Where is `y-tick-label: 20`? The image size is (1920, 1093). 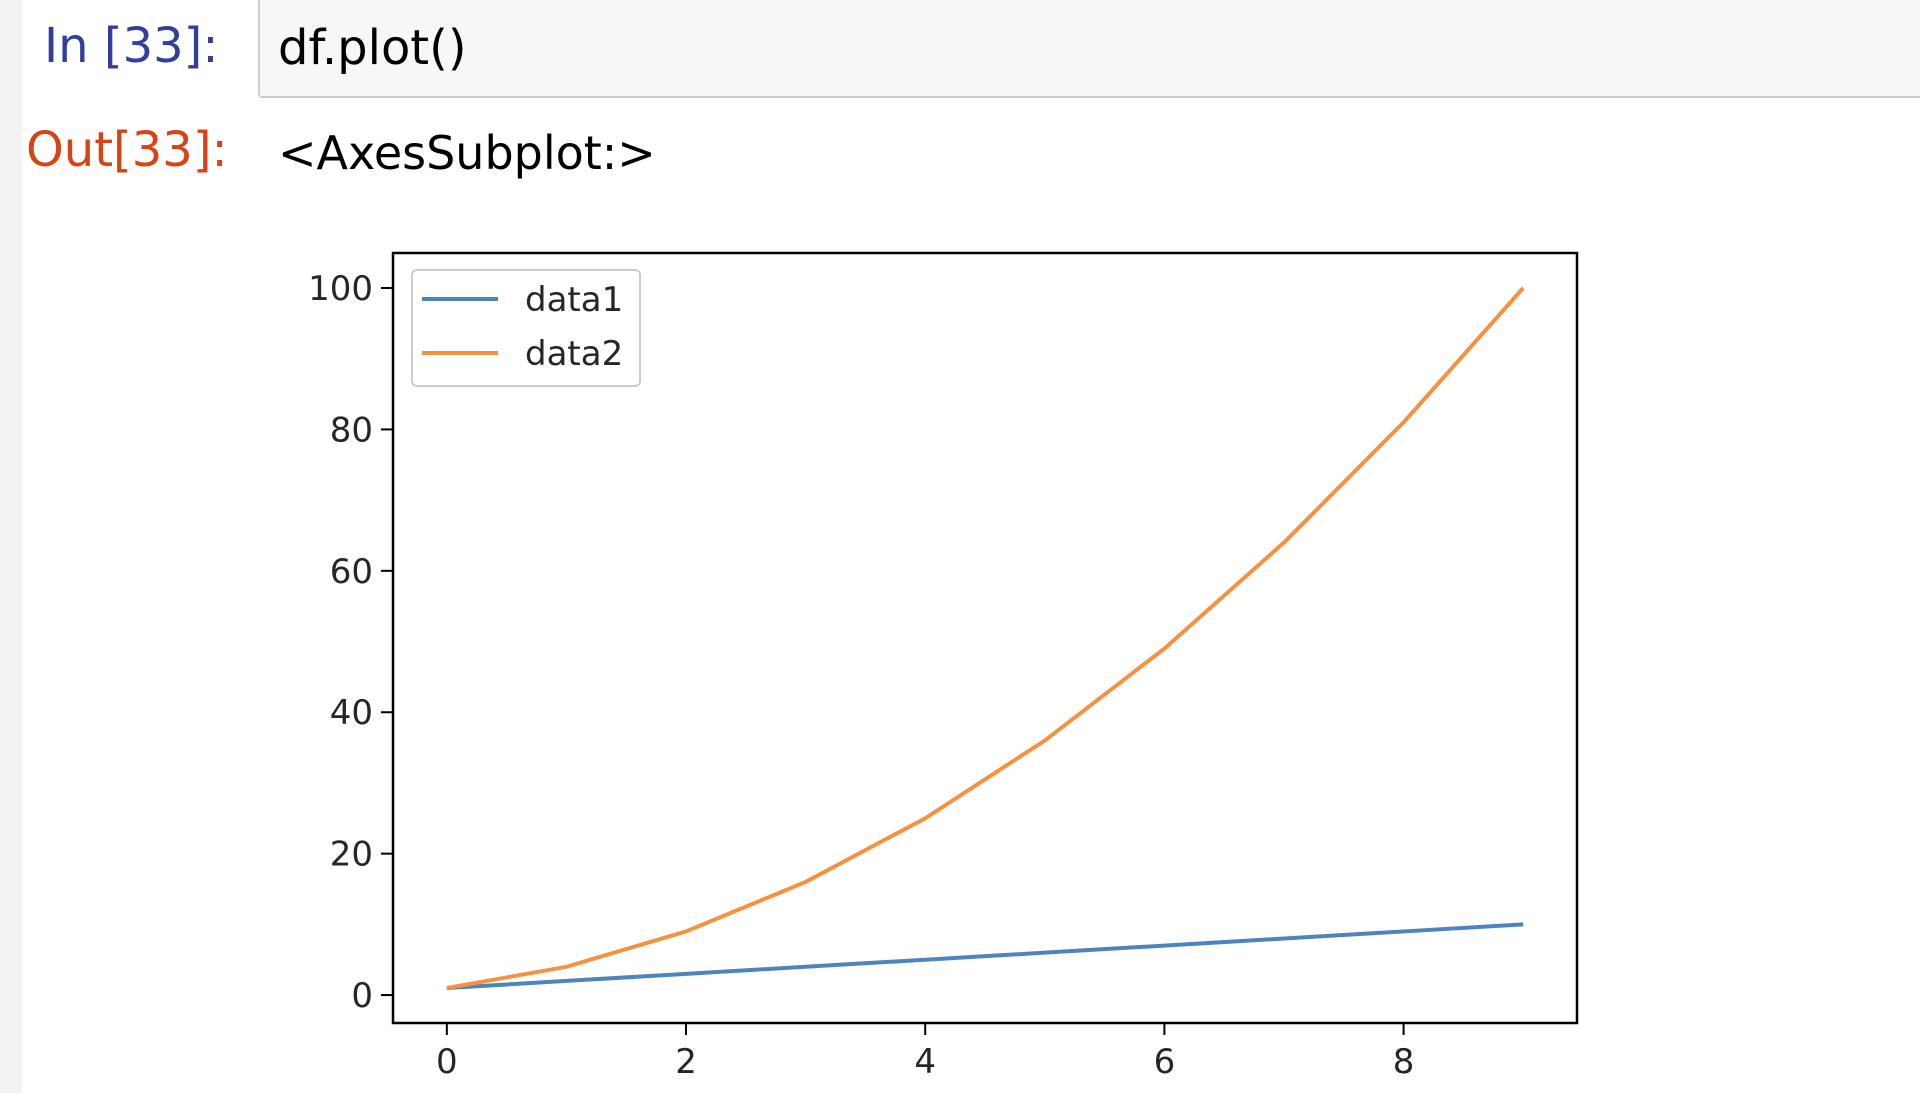
y-tick-label: 20 is located at coordinates (351, 855).